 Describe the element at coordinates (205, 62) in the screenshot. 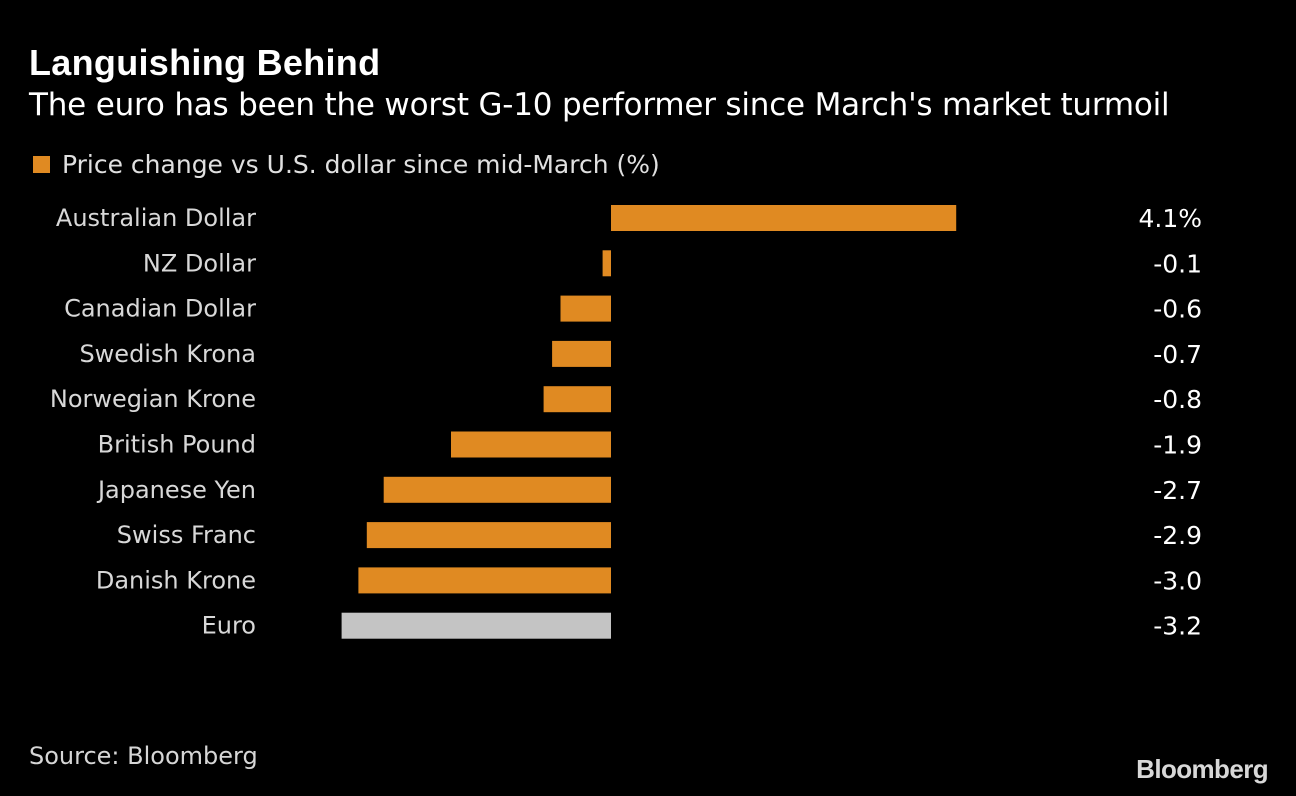

I see `chart-title: Languishing Behind` at that location.